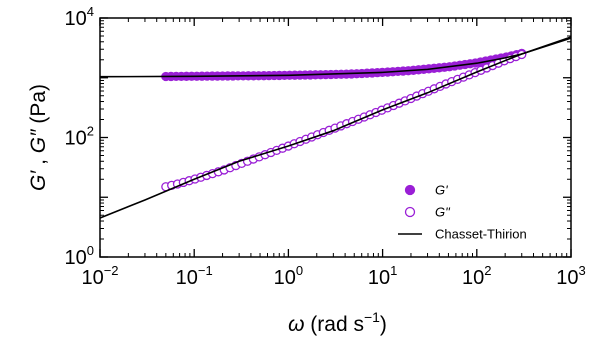 Image resolution: width=603 pixels, height=339 pixels. What do you see at coordinates (79, 137) in the screenshot?
I see `y-tick-label: 10²` at bounding box center [79, 137].